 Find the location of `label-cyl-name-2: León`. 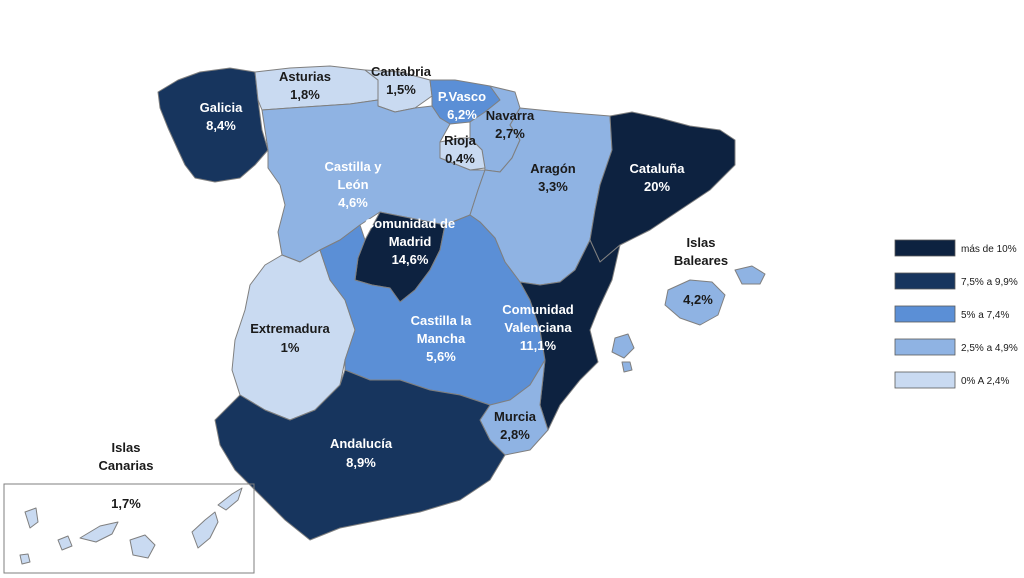

label-cyl-name-2: León is located at coordinates (352, 184).